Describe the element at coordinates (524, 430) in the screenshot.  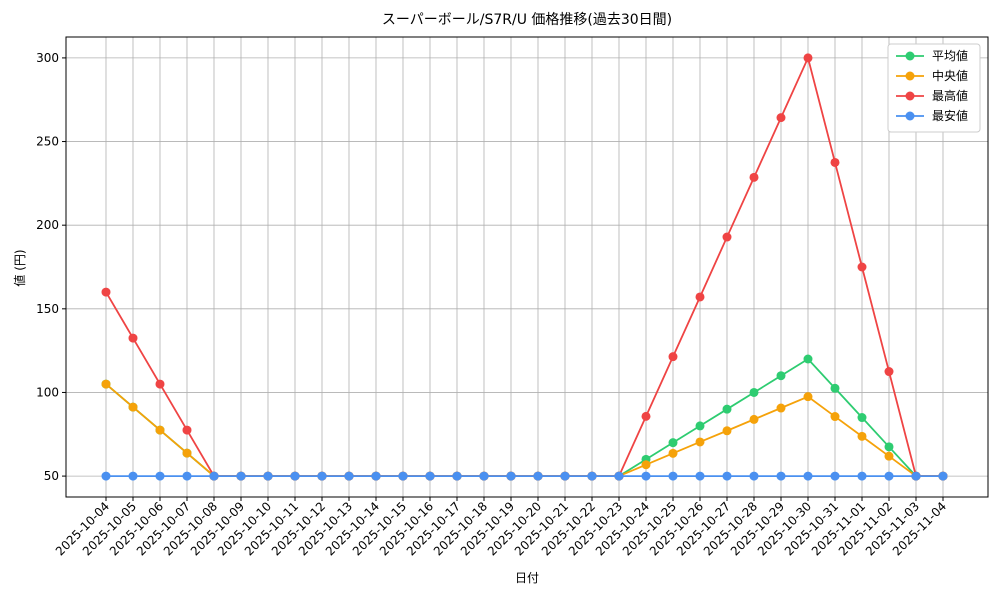
I see `series-line` at that location.